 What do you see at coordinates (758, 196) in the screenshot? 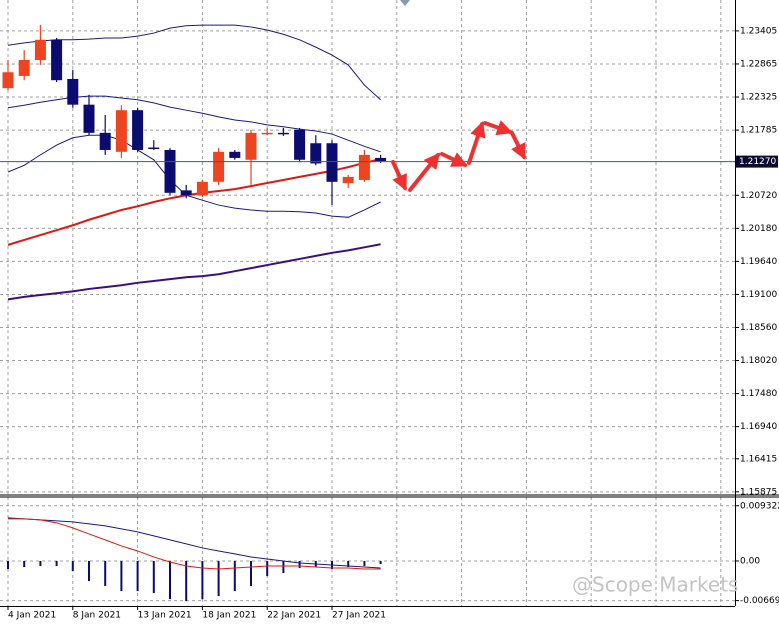
I see `y-tick-label: 1.20720` at bounding box center [758, 196].